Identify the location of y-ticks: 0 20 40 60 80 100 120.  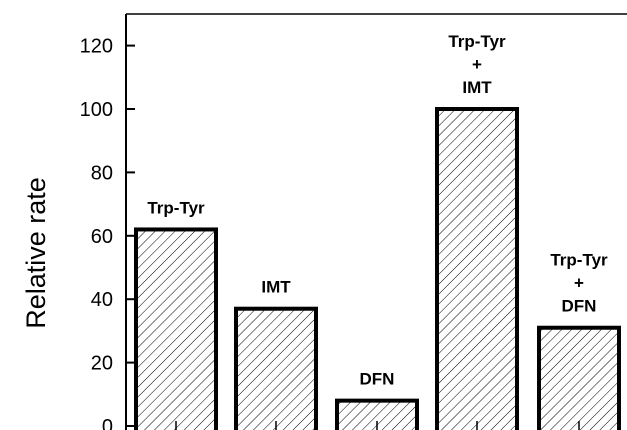
(107, 233).